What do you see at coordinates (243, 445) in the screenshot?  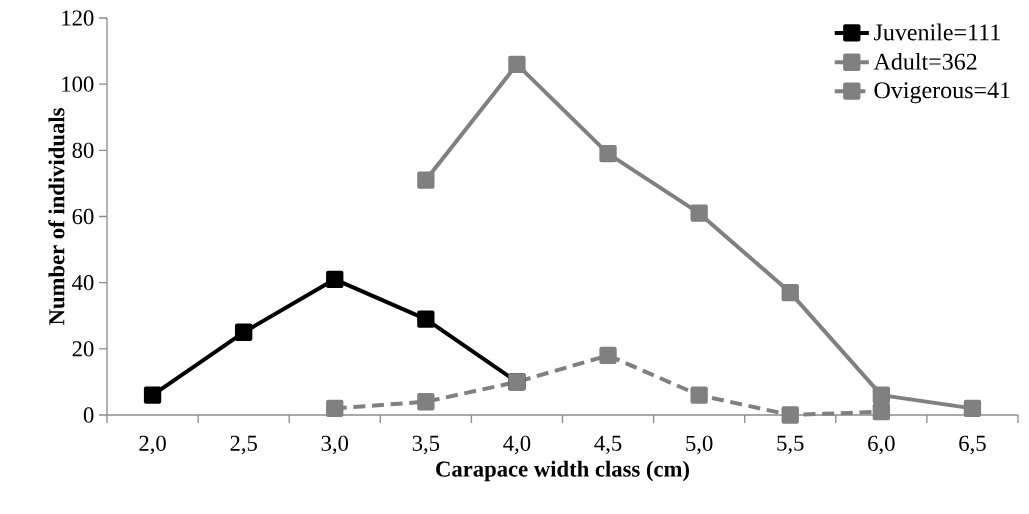 I see `x-tick-label: 2,5` at bounding box center [243, 445].